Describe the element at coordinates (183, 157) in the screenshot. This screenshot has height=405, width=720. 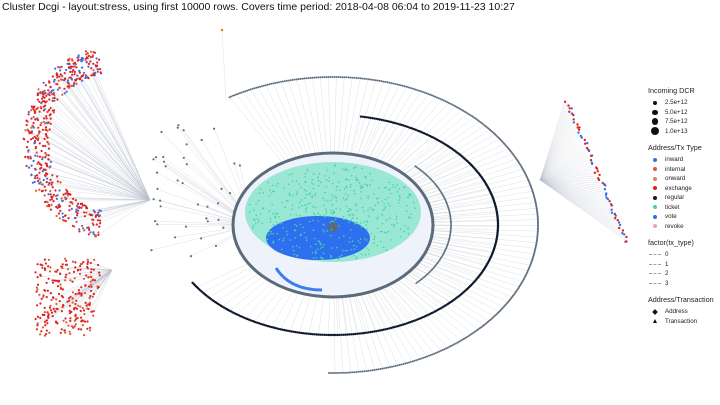
I see `bridge-node` at that location.